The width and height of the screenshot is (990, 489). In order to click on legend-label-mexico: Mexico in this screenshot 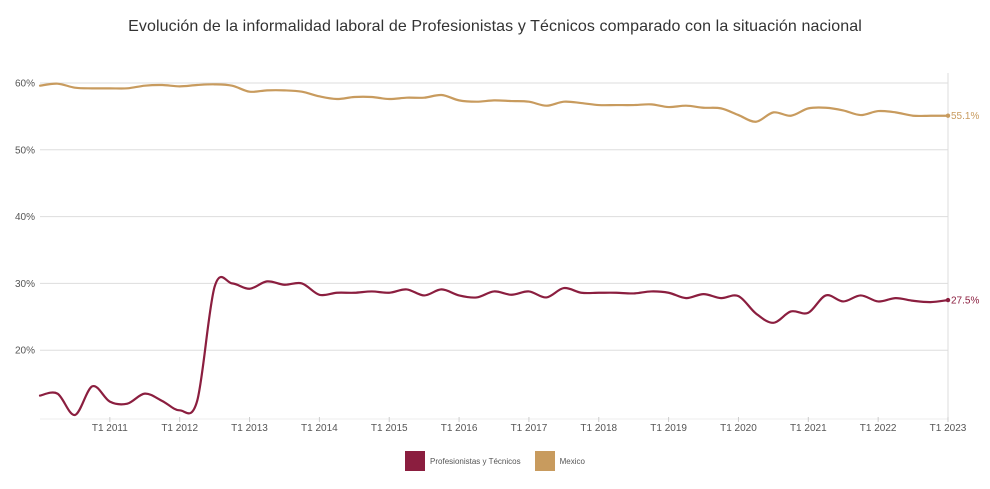, I will do `click(572, 461)`.